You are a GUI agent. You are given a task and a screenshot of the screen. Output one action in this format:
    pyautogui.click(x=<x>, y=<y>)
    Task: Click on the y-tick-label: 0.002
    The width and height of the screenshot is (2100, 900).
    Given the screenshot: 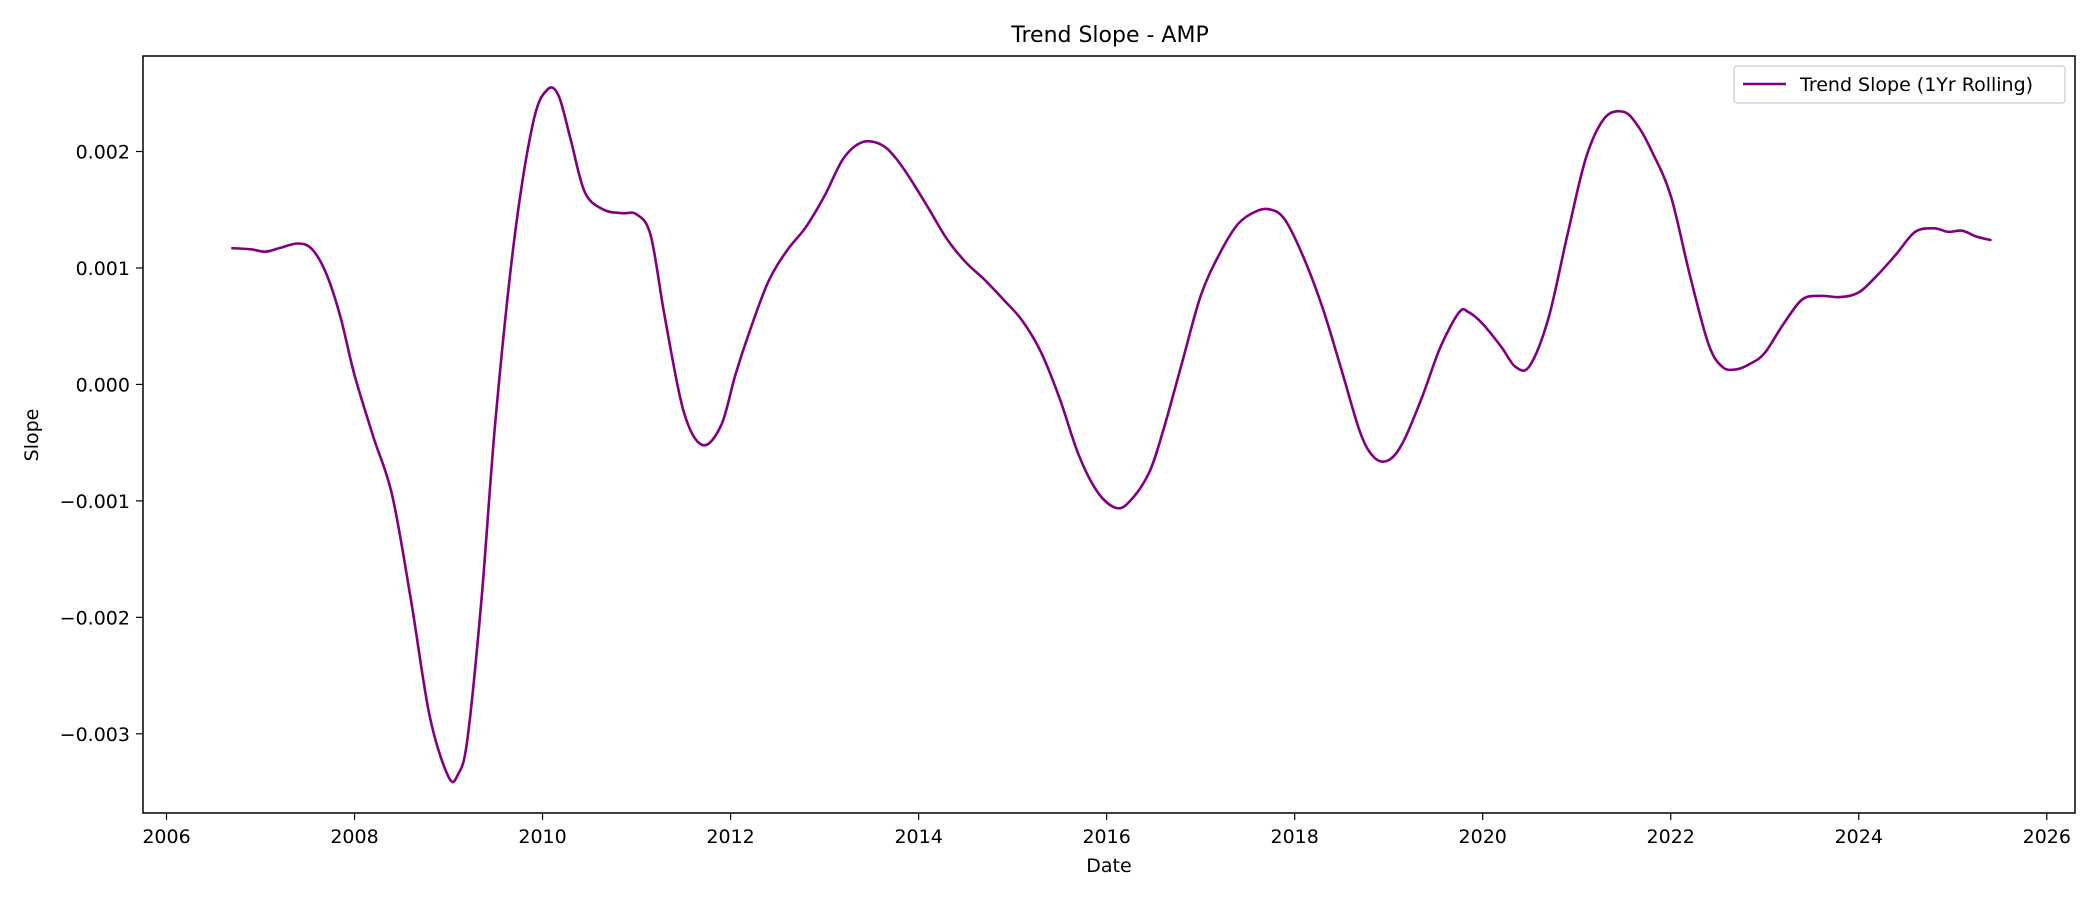 What is the action you would take?
    pyautogui.click(x=103, y=152)
    